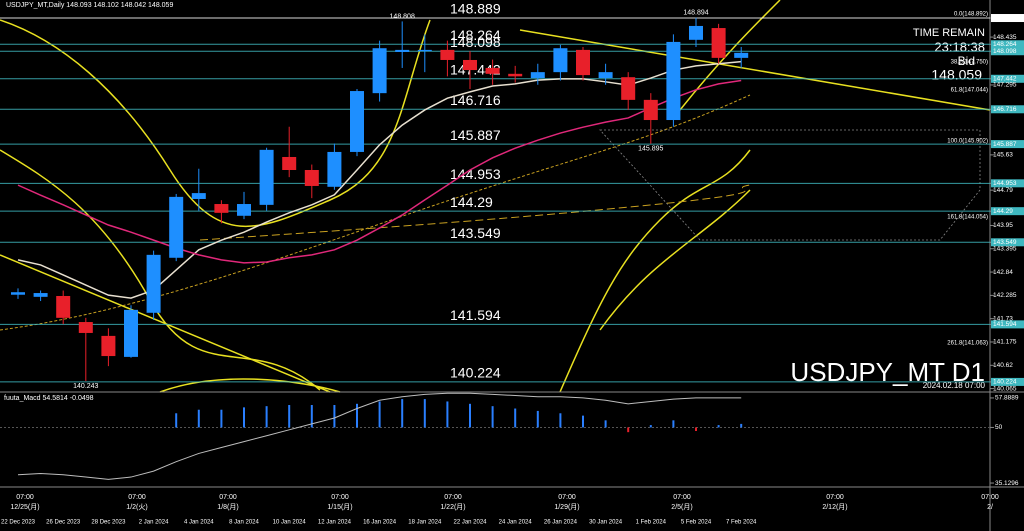 The height and width of the screenshot is (531, 1024). I want to click on price-level-label: 148.098, so click(475, 42).